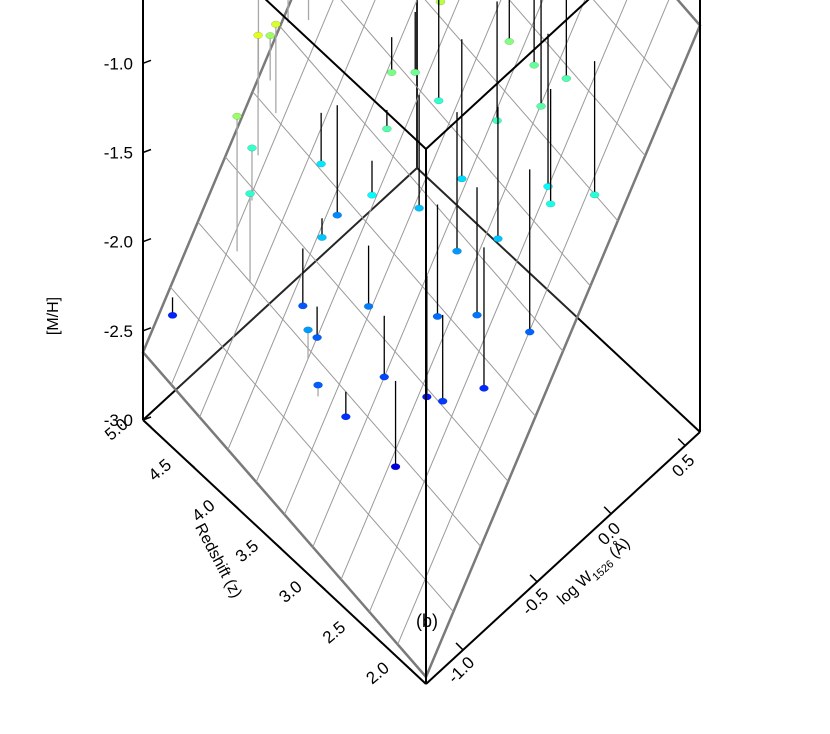 The image size is (830, 734). Describe the element at coordinates (461, 670) in the screenshot. I see `x-tick-label: -1.0` at that location.